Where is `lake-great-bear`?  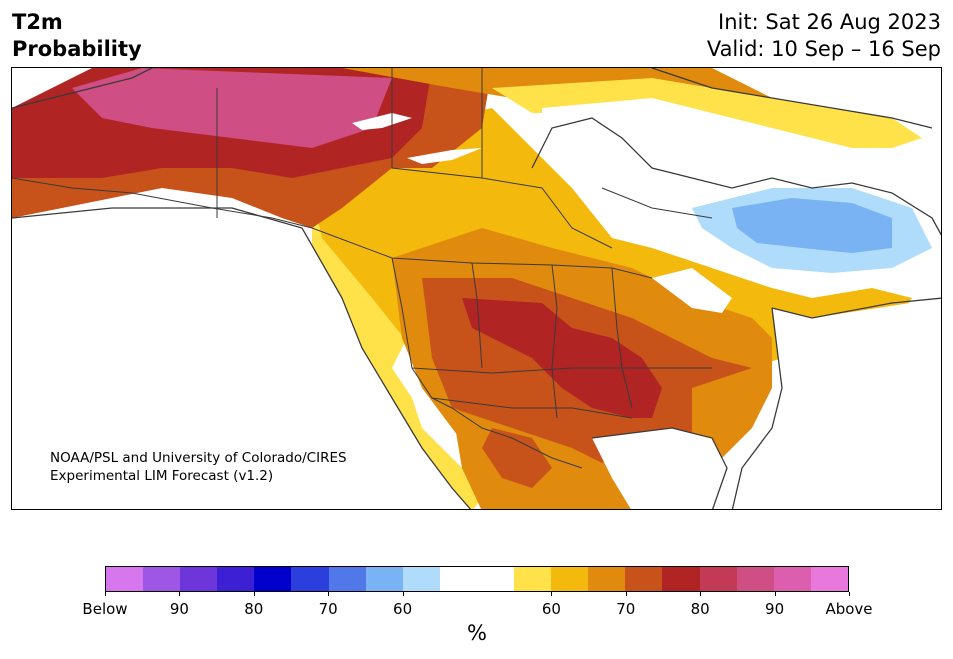
lake-great-bear is located at coordinates (382, 121).